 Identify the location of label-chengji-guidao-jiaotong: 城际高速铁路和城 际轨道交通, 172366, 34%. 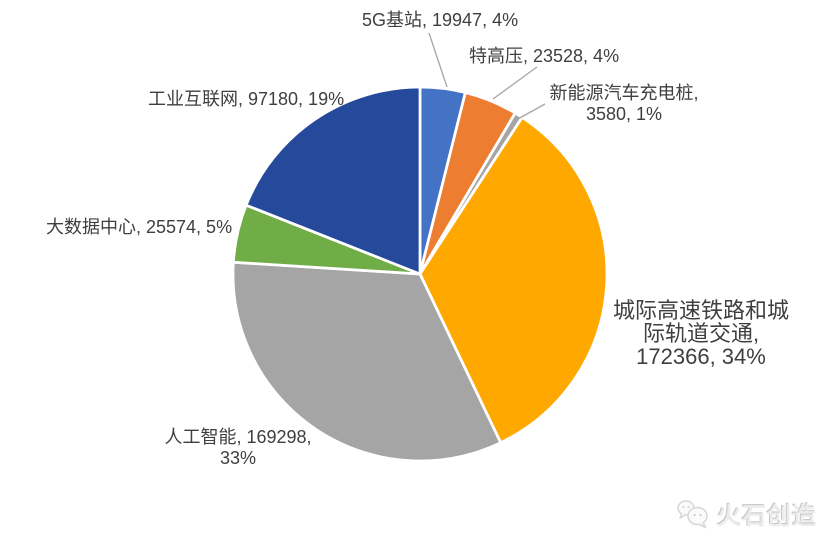
(700, 333).